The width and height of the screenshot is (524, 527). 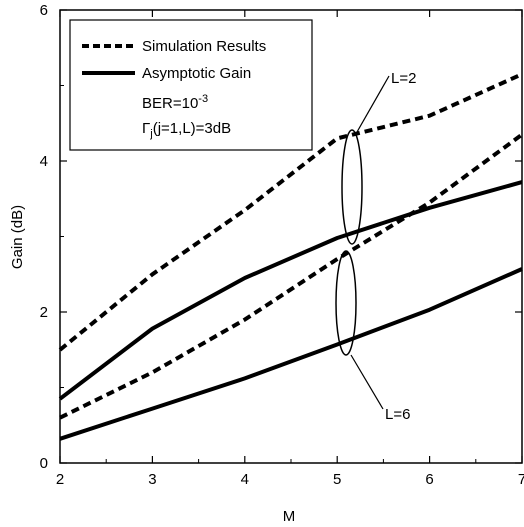 What do you see at coordinates (150, 134) in the screenshot?
I see `gamma-subscript: j` at bounding box center [150, 134].